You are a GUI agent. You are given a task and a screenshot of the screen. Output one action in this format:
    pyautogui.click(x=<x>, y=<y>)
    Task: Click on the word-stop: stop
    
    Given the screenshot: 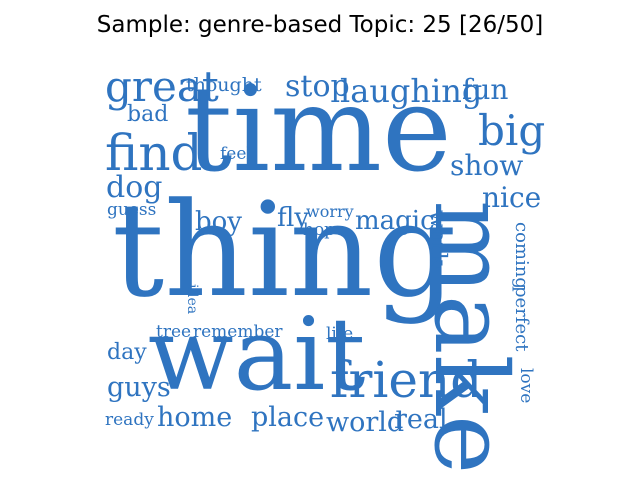 What is the action you would take?
    pyautogui.click(x=317, y=86)
    